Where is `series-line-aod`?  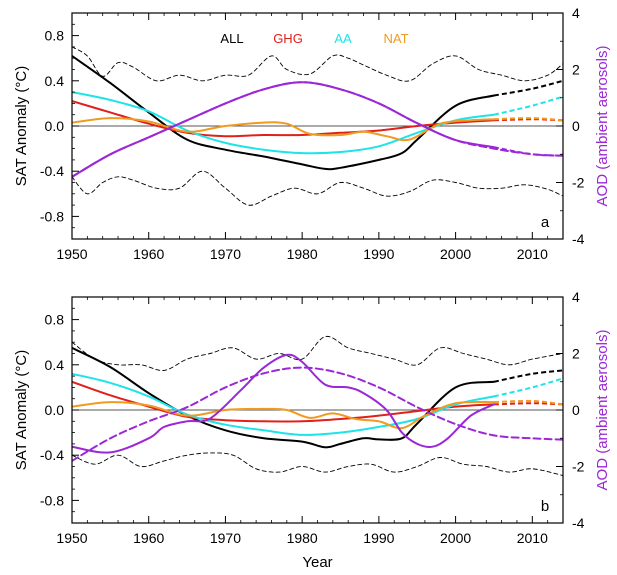 series-line-aod is located at coordinates (283, 403).